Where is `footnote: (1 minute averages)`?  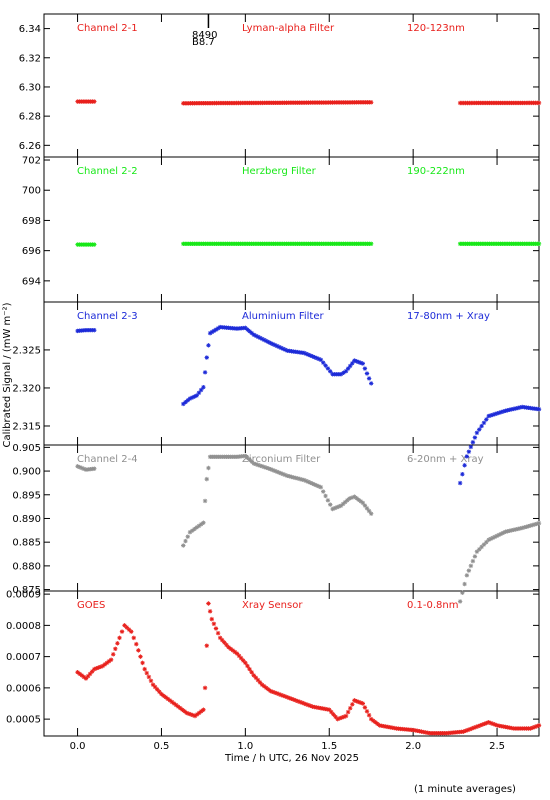 footnote: (1 minute averages) is located at coordinates (465, 789).